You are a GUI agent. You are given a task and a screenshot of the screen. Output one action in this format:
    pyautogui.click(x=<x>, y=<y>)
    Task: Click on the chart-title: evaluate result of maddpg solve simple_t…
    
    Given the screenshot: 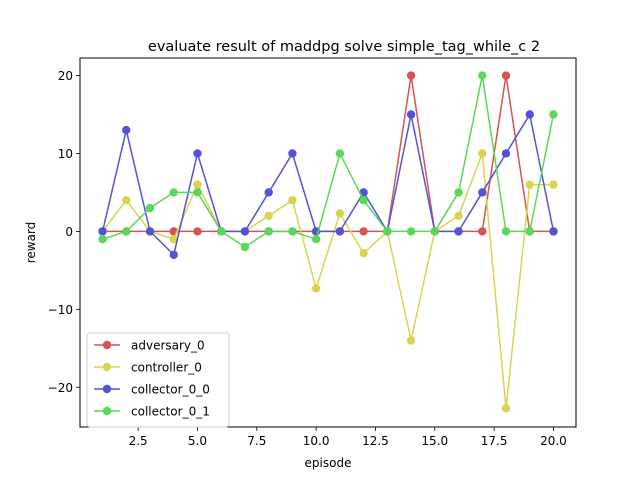 What is the action you would take?
    pyautogui.click(x=344, y=47)
    